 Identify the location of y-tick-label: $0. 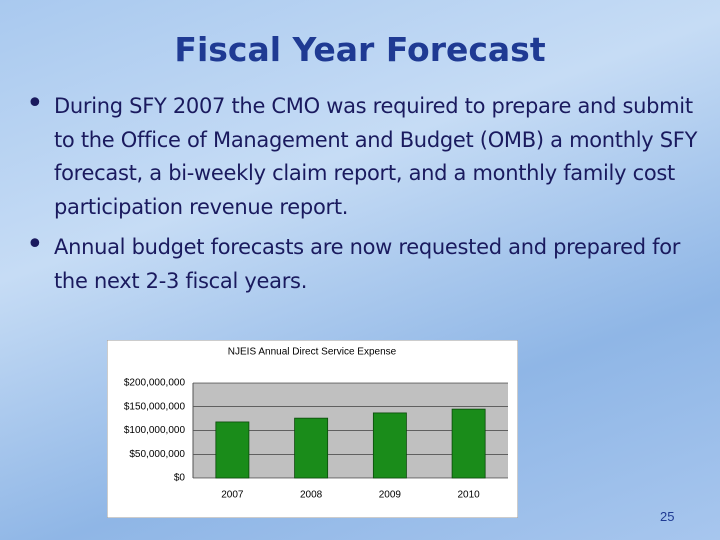
(180, 478).